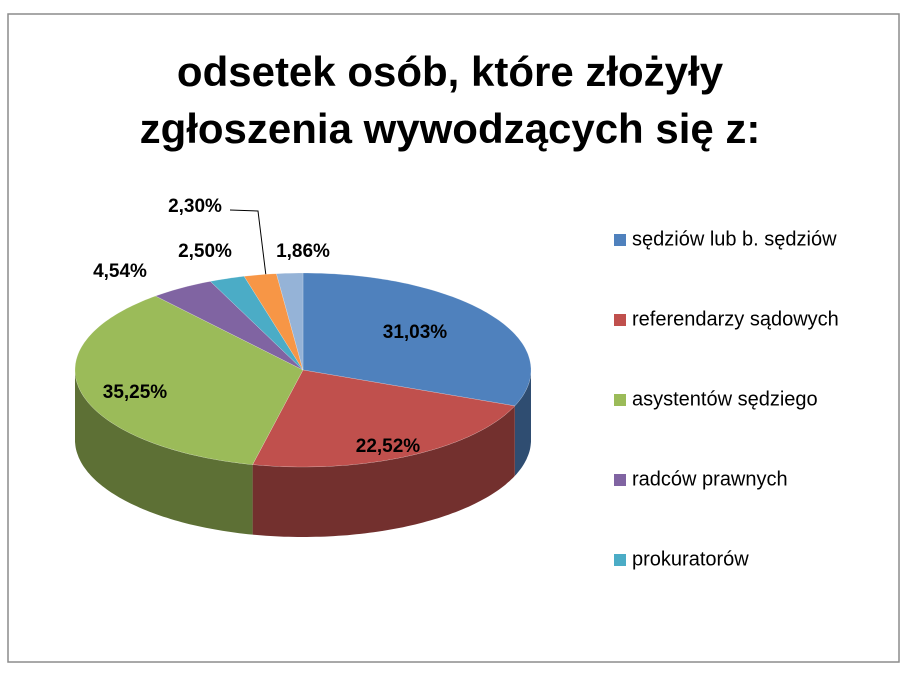 The image size is (907, 674). What do you see at coordinates (690, 559) in the screenshot?
I see `legend-label: prokuratorów` at bounding box center [690, 559].